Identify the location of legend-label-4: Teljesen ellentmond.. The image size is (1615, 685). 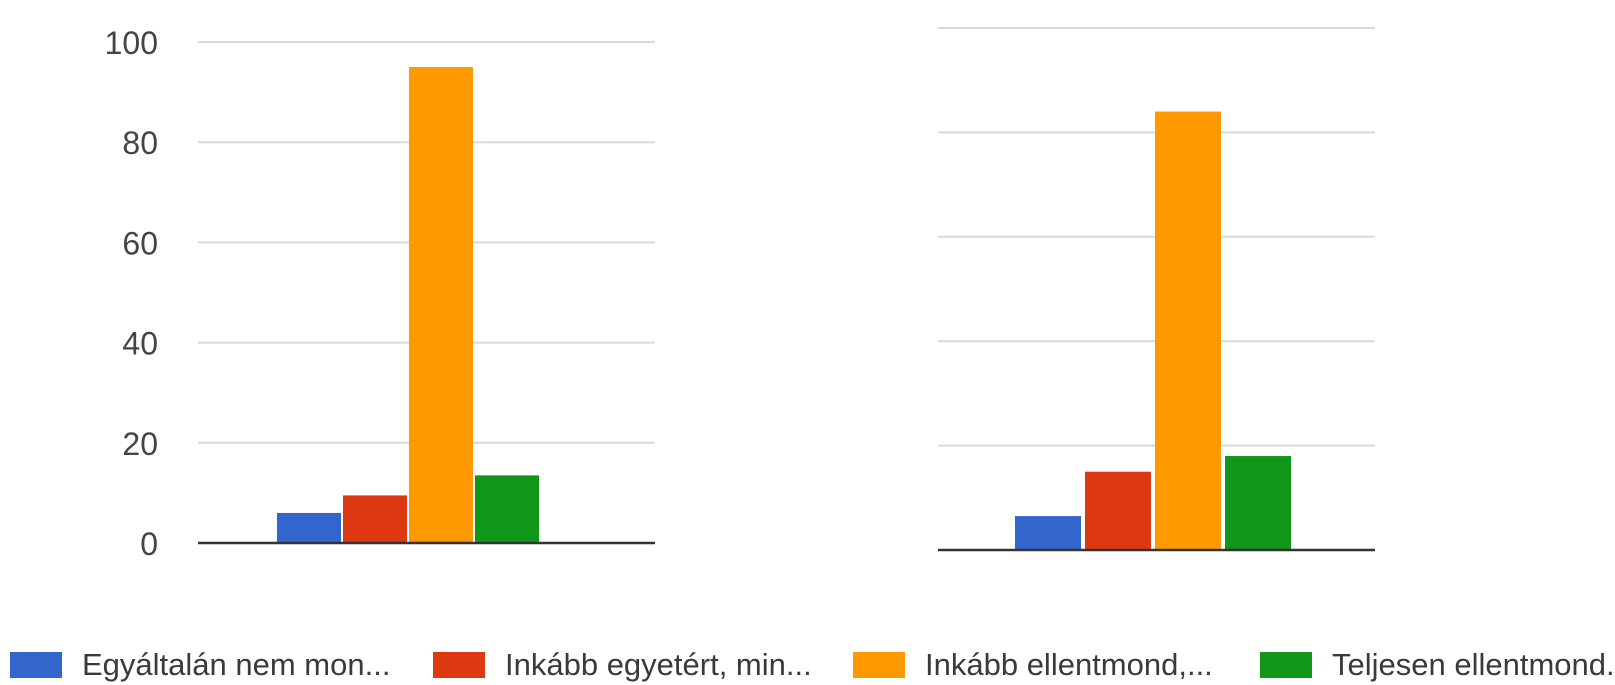
(1473, 664).